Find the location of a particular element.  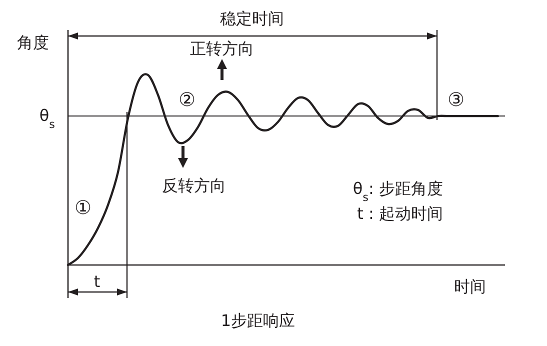

ref-line-label: θ$_{s}$ is located at coordinates (47, 118).